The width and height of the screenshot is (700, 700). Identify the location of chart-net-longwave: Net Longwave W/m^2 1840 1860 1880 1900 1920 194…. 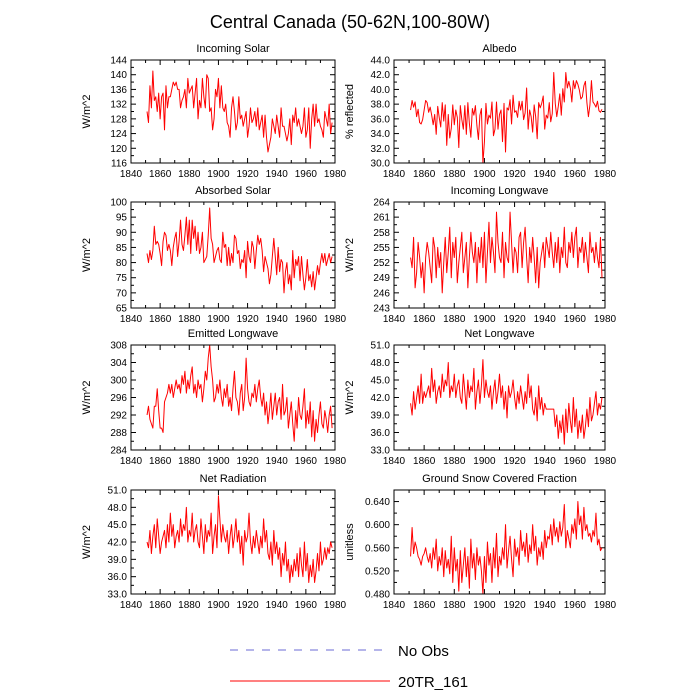
(480, 397).